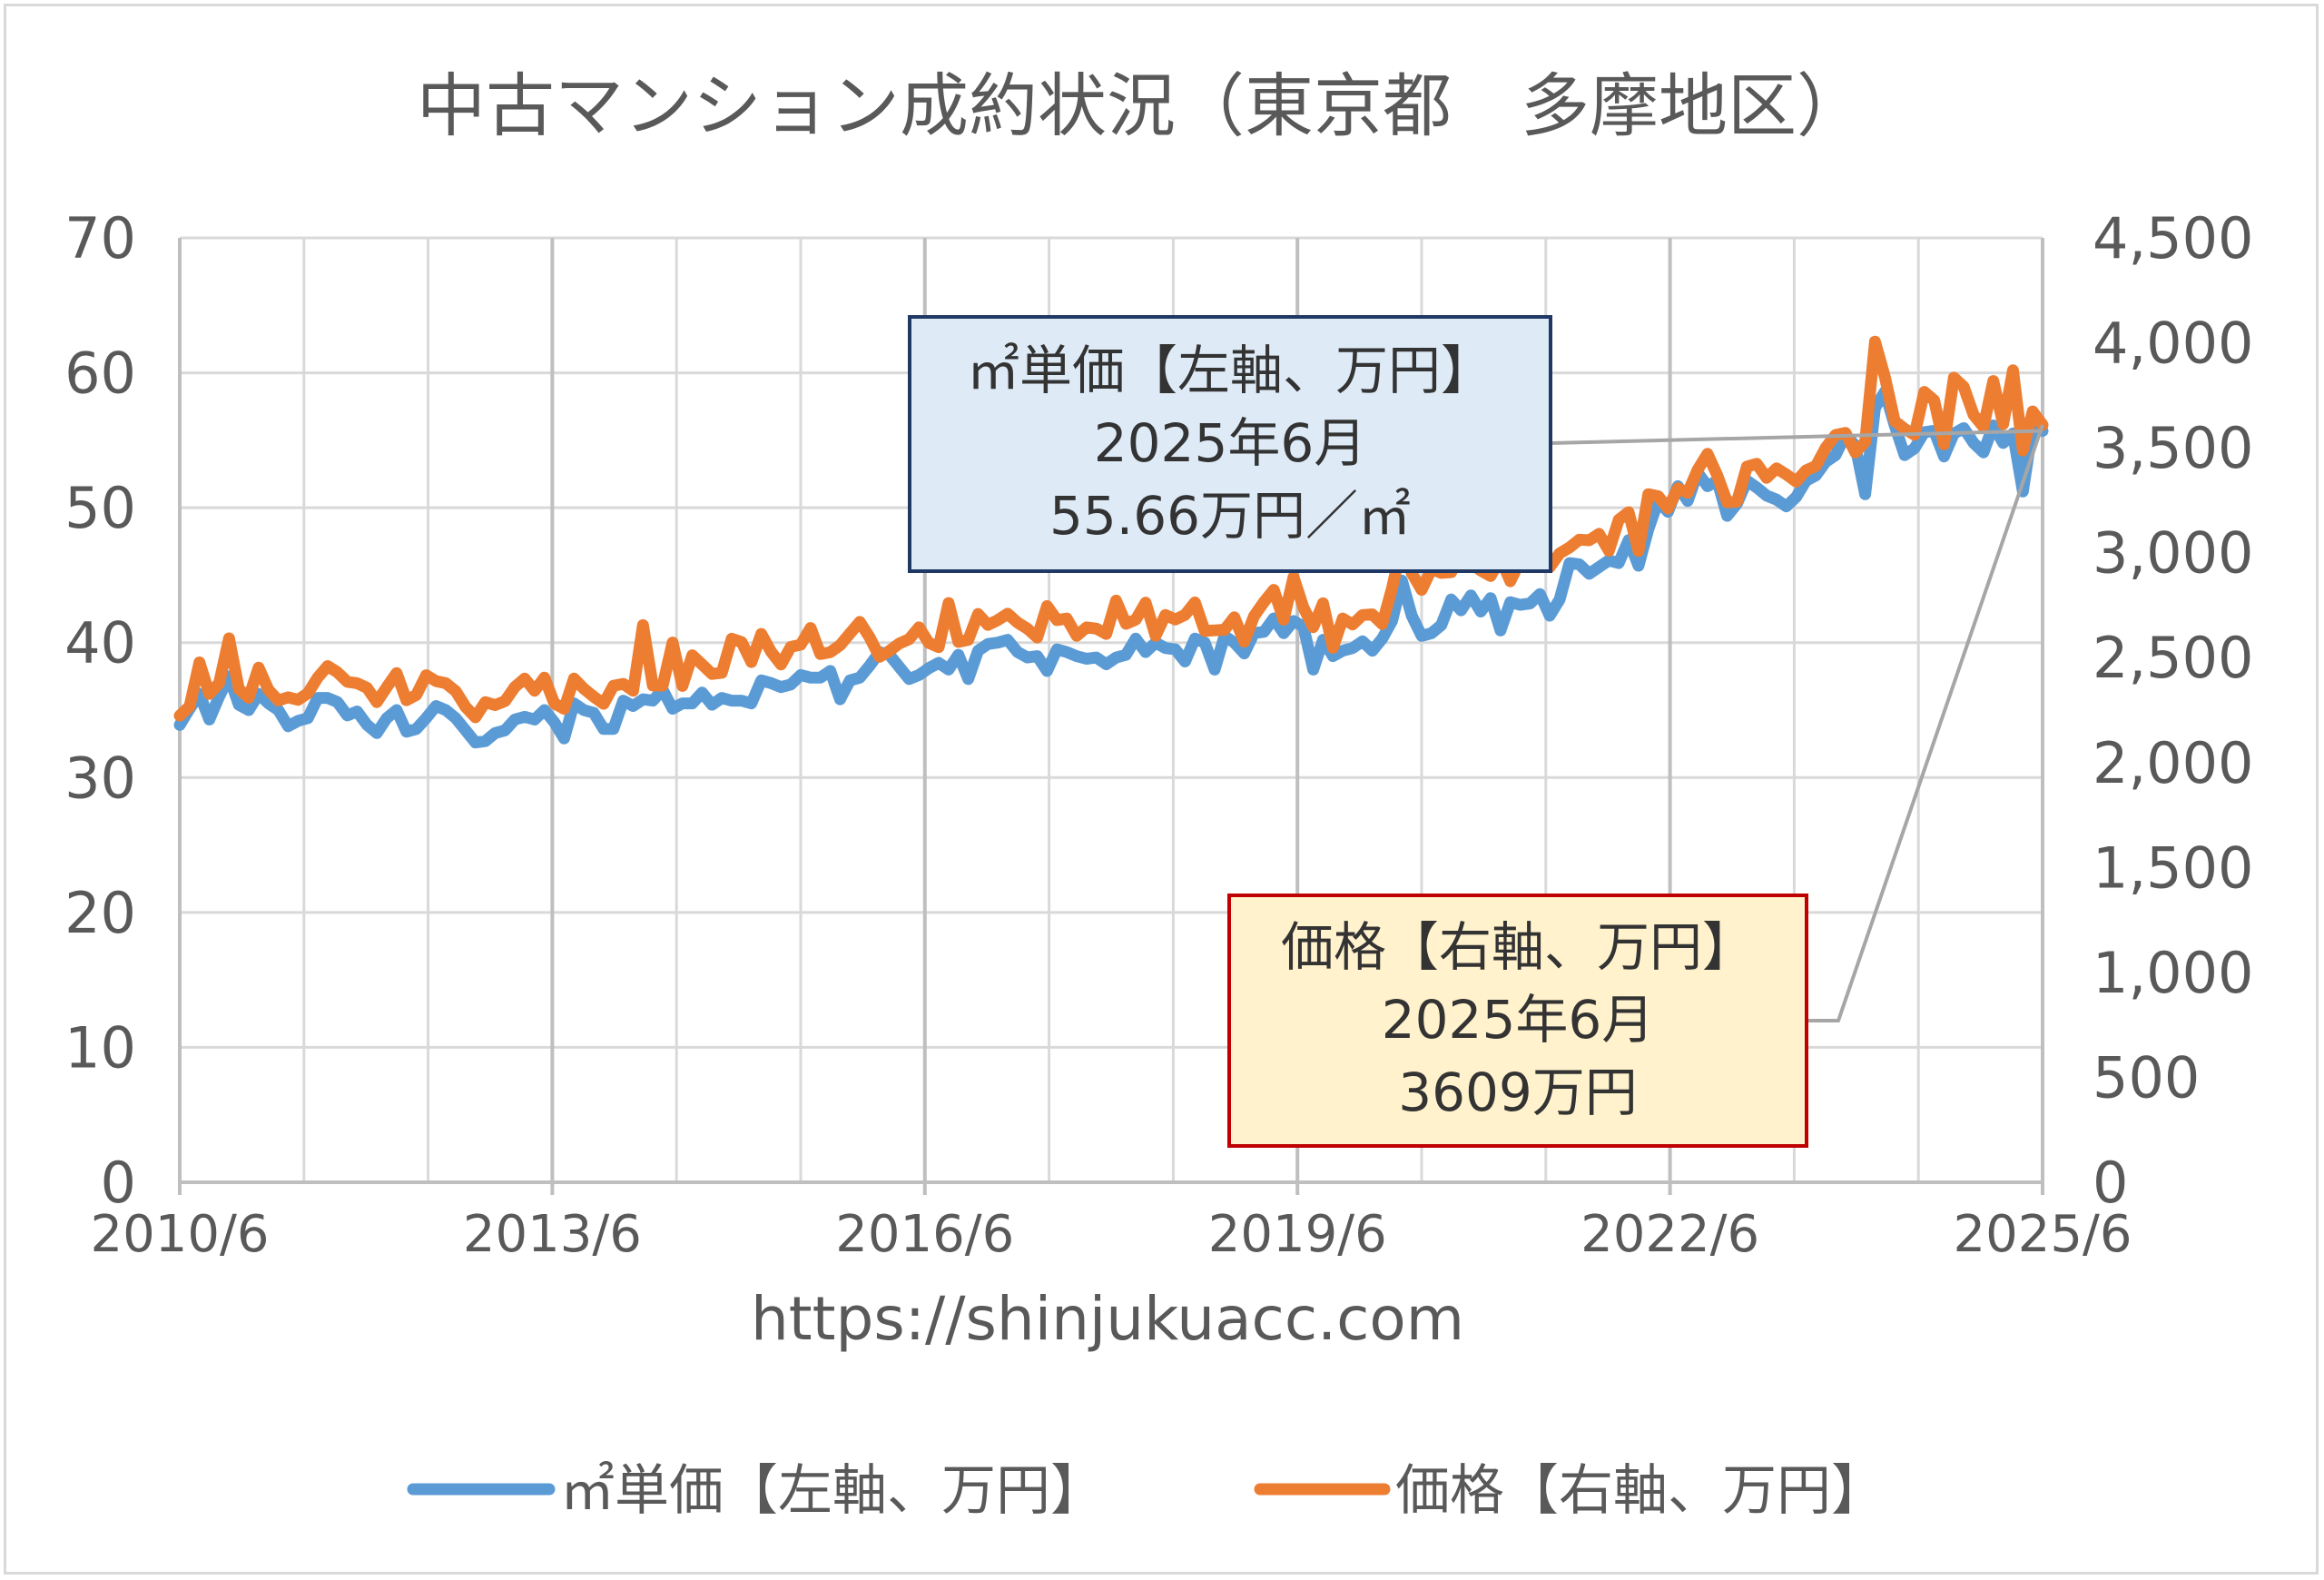  What do you see at coordinates (2173, 344) in the screenshot?
I see `y-right-tick-label: 4,000` at bounding box center [2173, 344].